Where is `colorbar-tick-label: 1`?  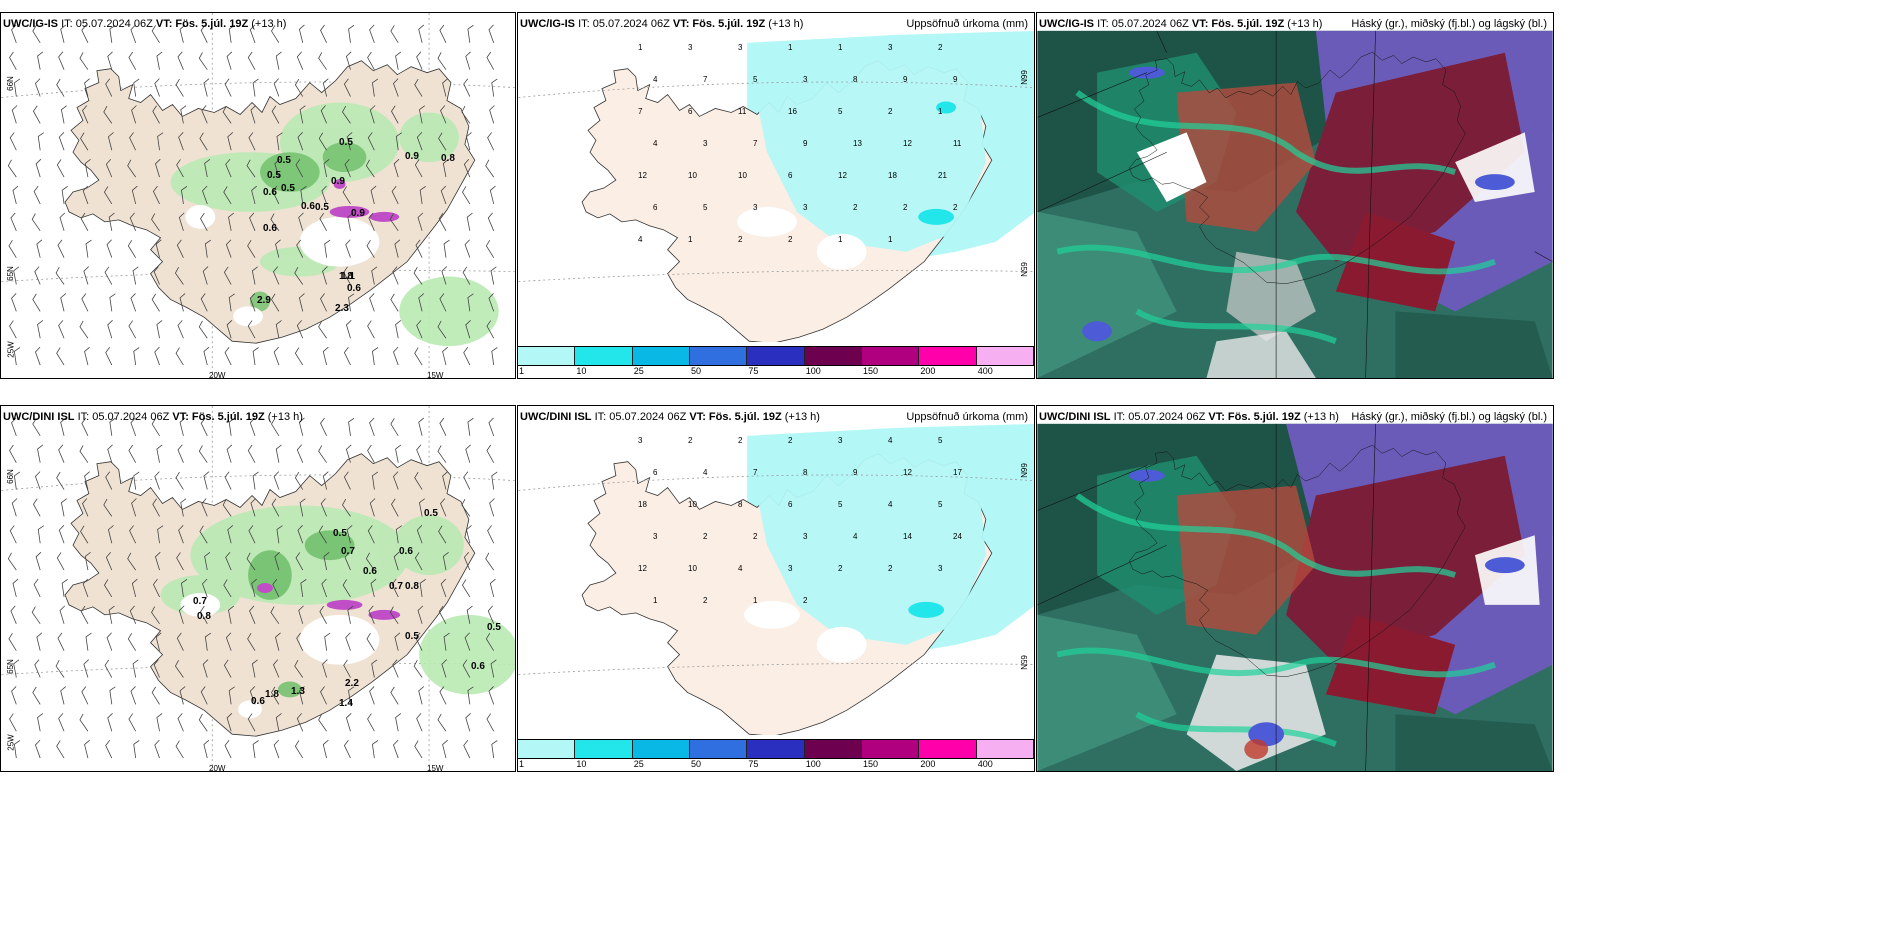
colorbar-tick-label: 1 is located at coordinates (522, 764).